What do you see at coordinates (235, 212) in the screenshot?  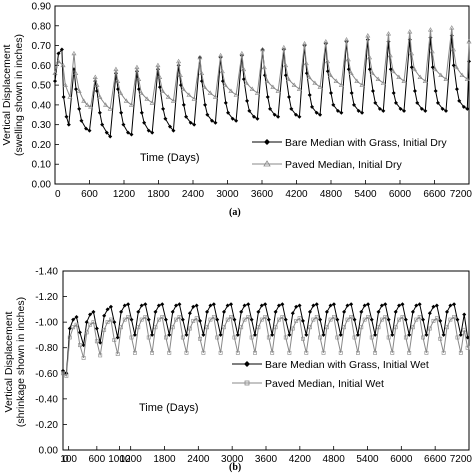 I see `panel-label-a: (a)` at bounding box center [235, 212].